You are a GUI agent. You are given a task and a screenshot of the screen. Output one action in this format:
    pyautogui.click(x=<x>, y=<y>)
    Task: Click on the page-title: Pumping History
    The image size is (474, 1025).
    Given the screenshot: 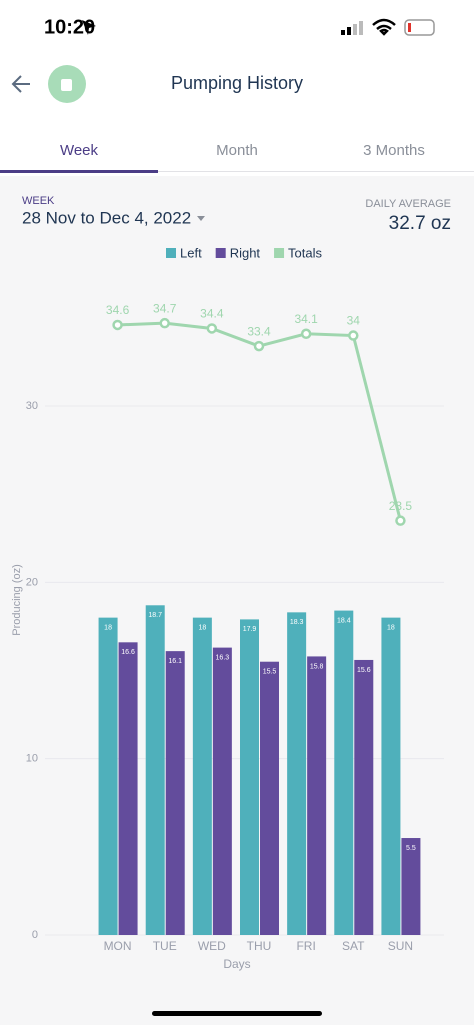 What is the action you would take?
    pyautogui.click(x=237, y=83)
    